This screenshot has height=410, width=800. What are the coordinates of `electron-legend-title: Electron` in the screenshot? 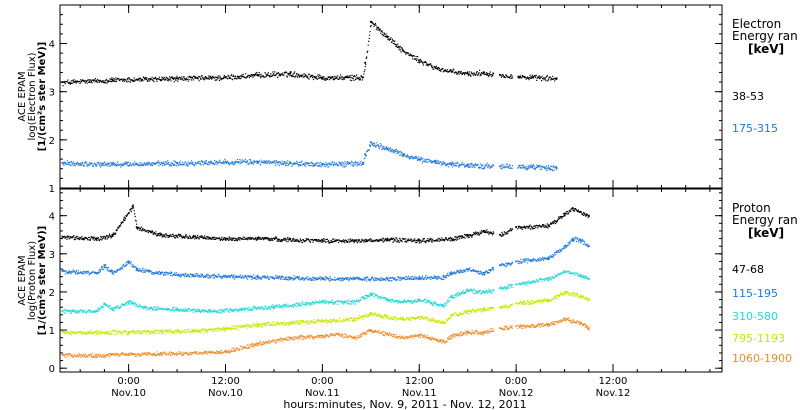 It's located at (756, 24).